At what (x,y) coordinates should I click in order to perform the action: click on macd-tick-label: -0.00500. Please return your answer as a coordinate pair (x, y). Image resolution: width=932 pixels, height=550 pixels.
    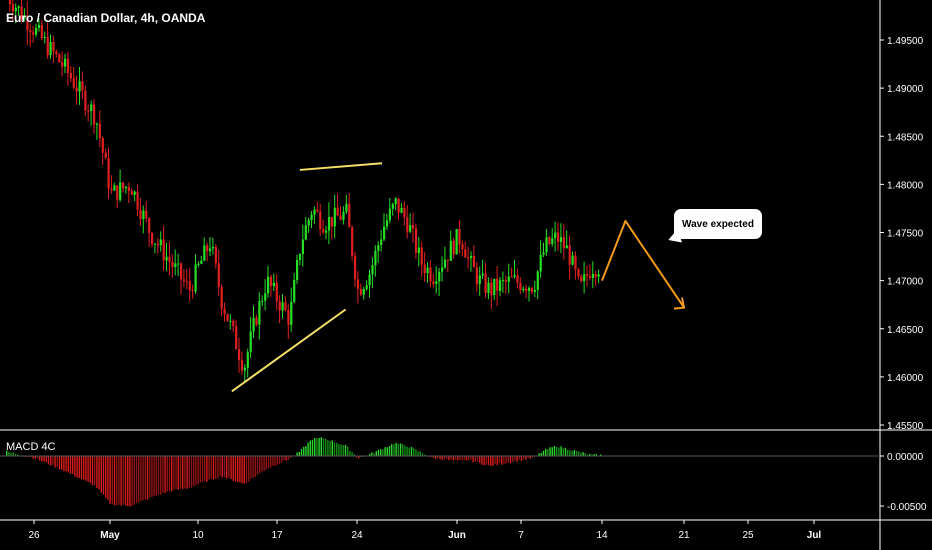
    Looking at the image, I should click on (907, 507).